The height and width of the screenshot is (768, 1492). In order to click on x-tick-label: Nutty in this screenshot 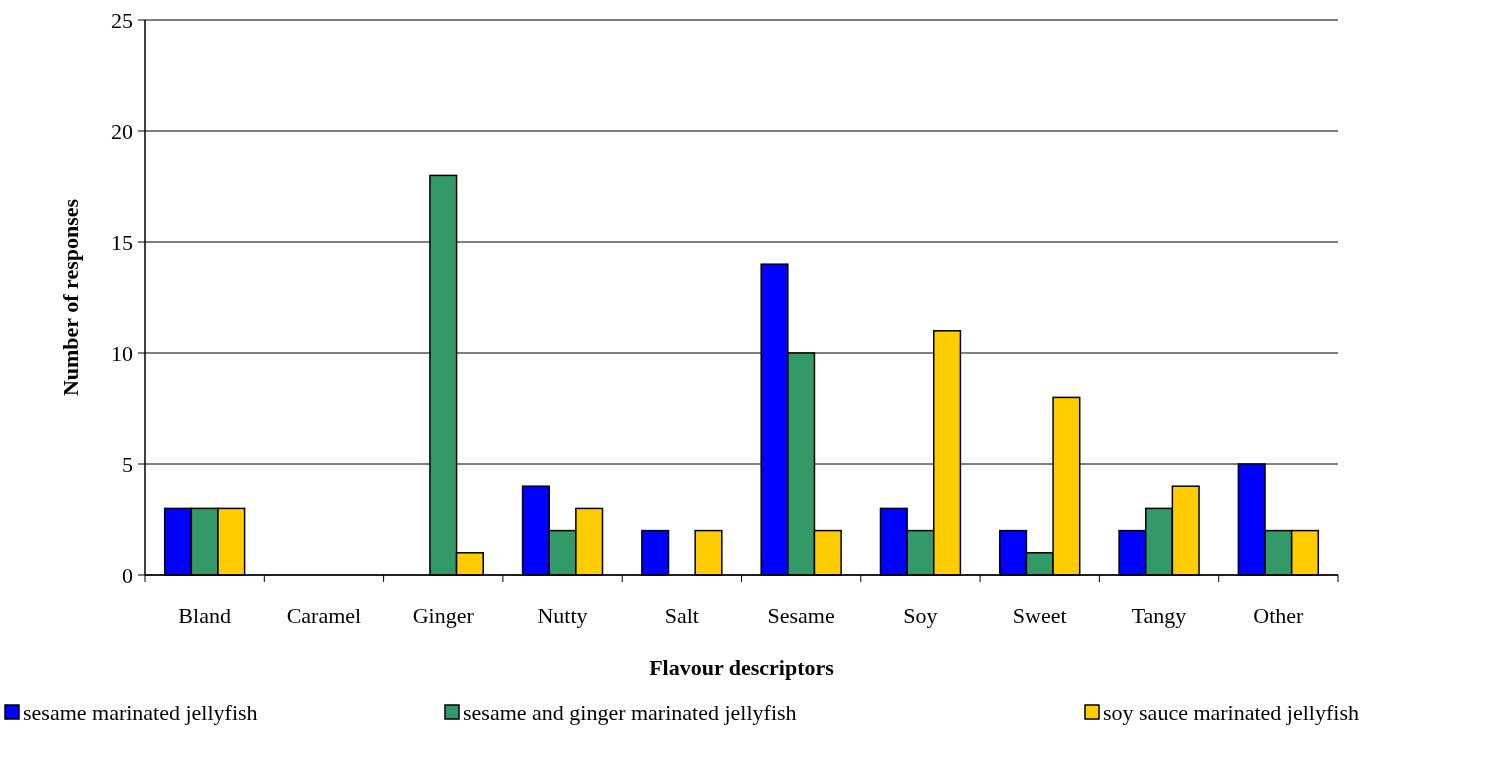, I will do `click(562, 615)`.